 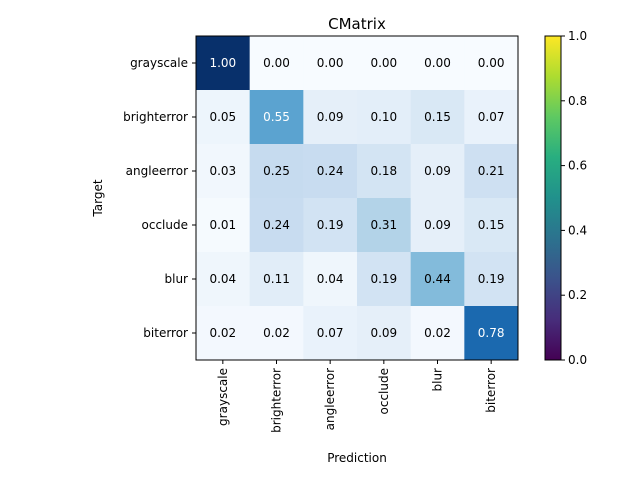 What do you see at coordinates (577, 230) in the screenshot?
I see `colorbar-tick-label: 0.4` at bounding box center [577, 230].